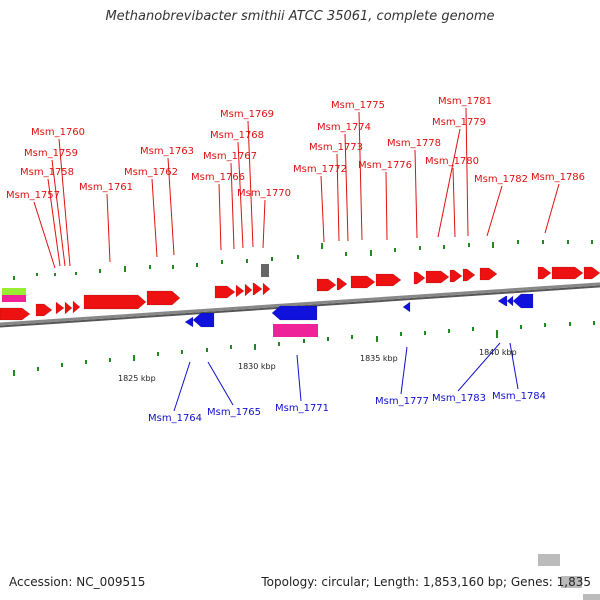 The width and height of the screenshot is (600, 600). Describe the element at coordinates (501, 179) in the screenshot. I see `label-top-21: Msm_1782` at that location.